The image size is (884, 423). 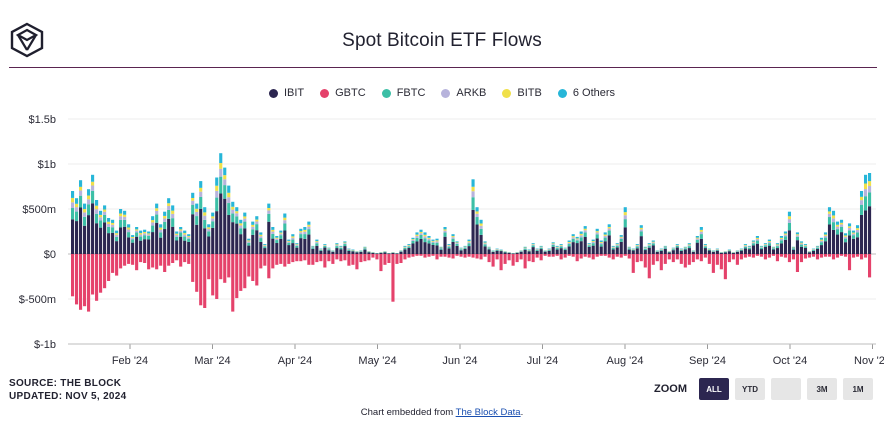 What do you see at coordinates (488, 412) in the screenshot?
I see `the-block-data-link: The Block Data` at bounding box center [488, 412].